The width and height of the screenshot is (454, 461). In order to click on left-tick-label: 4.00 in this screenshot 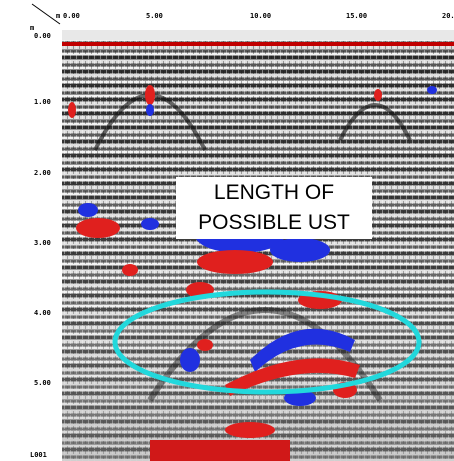, I will do `click(42, 313)`.